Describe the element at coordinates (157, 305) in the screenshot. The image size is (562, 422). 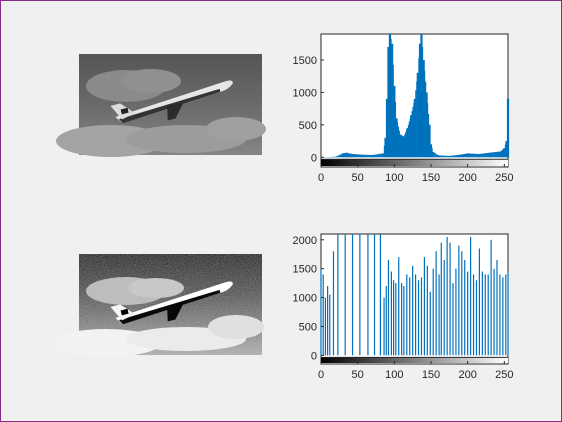
I see `airplane-photo-equalized` at that location.